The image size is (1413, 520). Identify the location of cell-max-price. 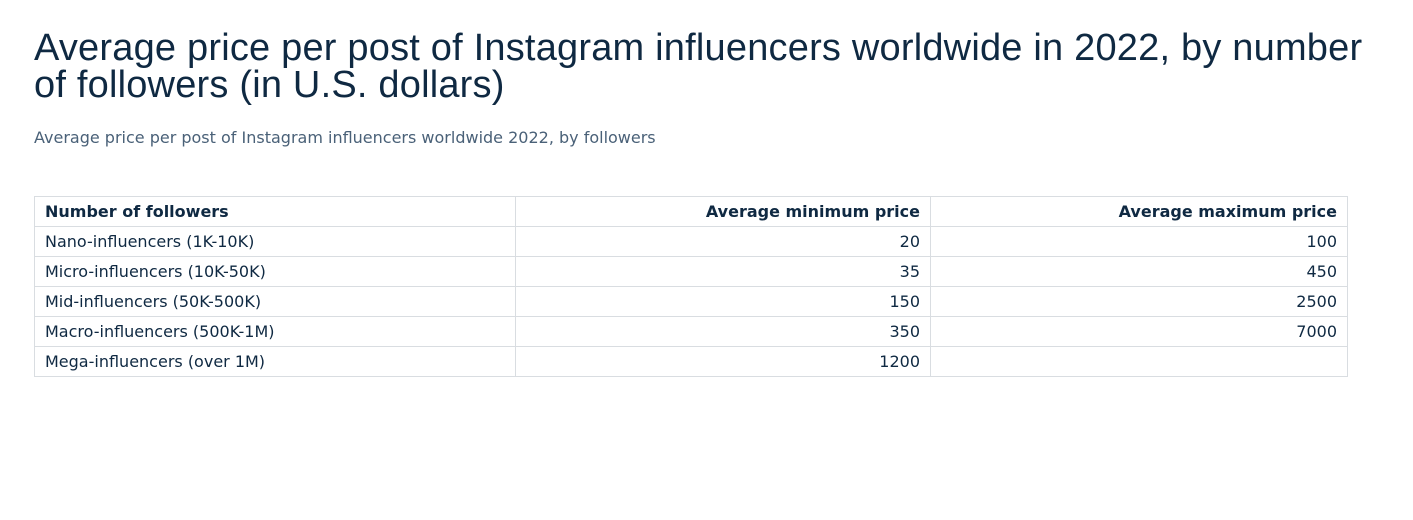
(1139, 361).